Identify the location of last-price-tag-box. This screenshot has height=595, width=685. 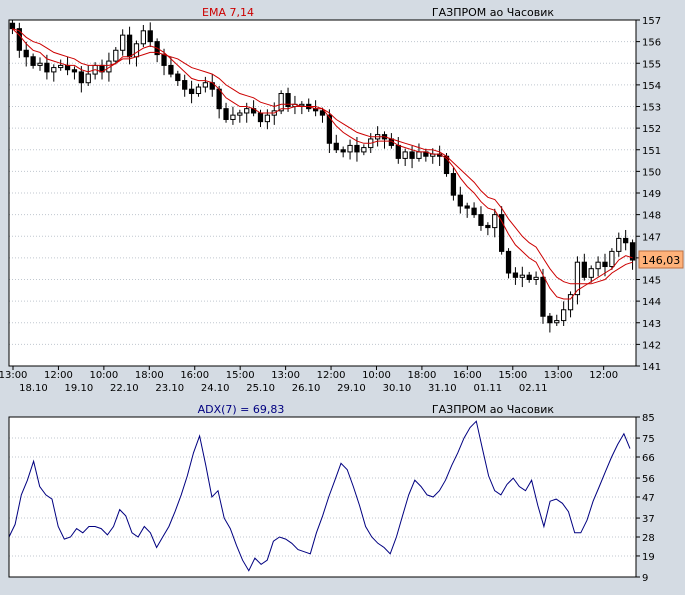
(661, 259).